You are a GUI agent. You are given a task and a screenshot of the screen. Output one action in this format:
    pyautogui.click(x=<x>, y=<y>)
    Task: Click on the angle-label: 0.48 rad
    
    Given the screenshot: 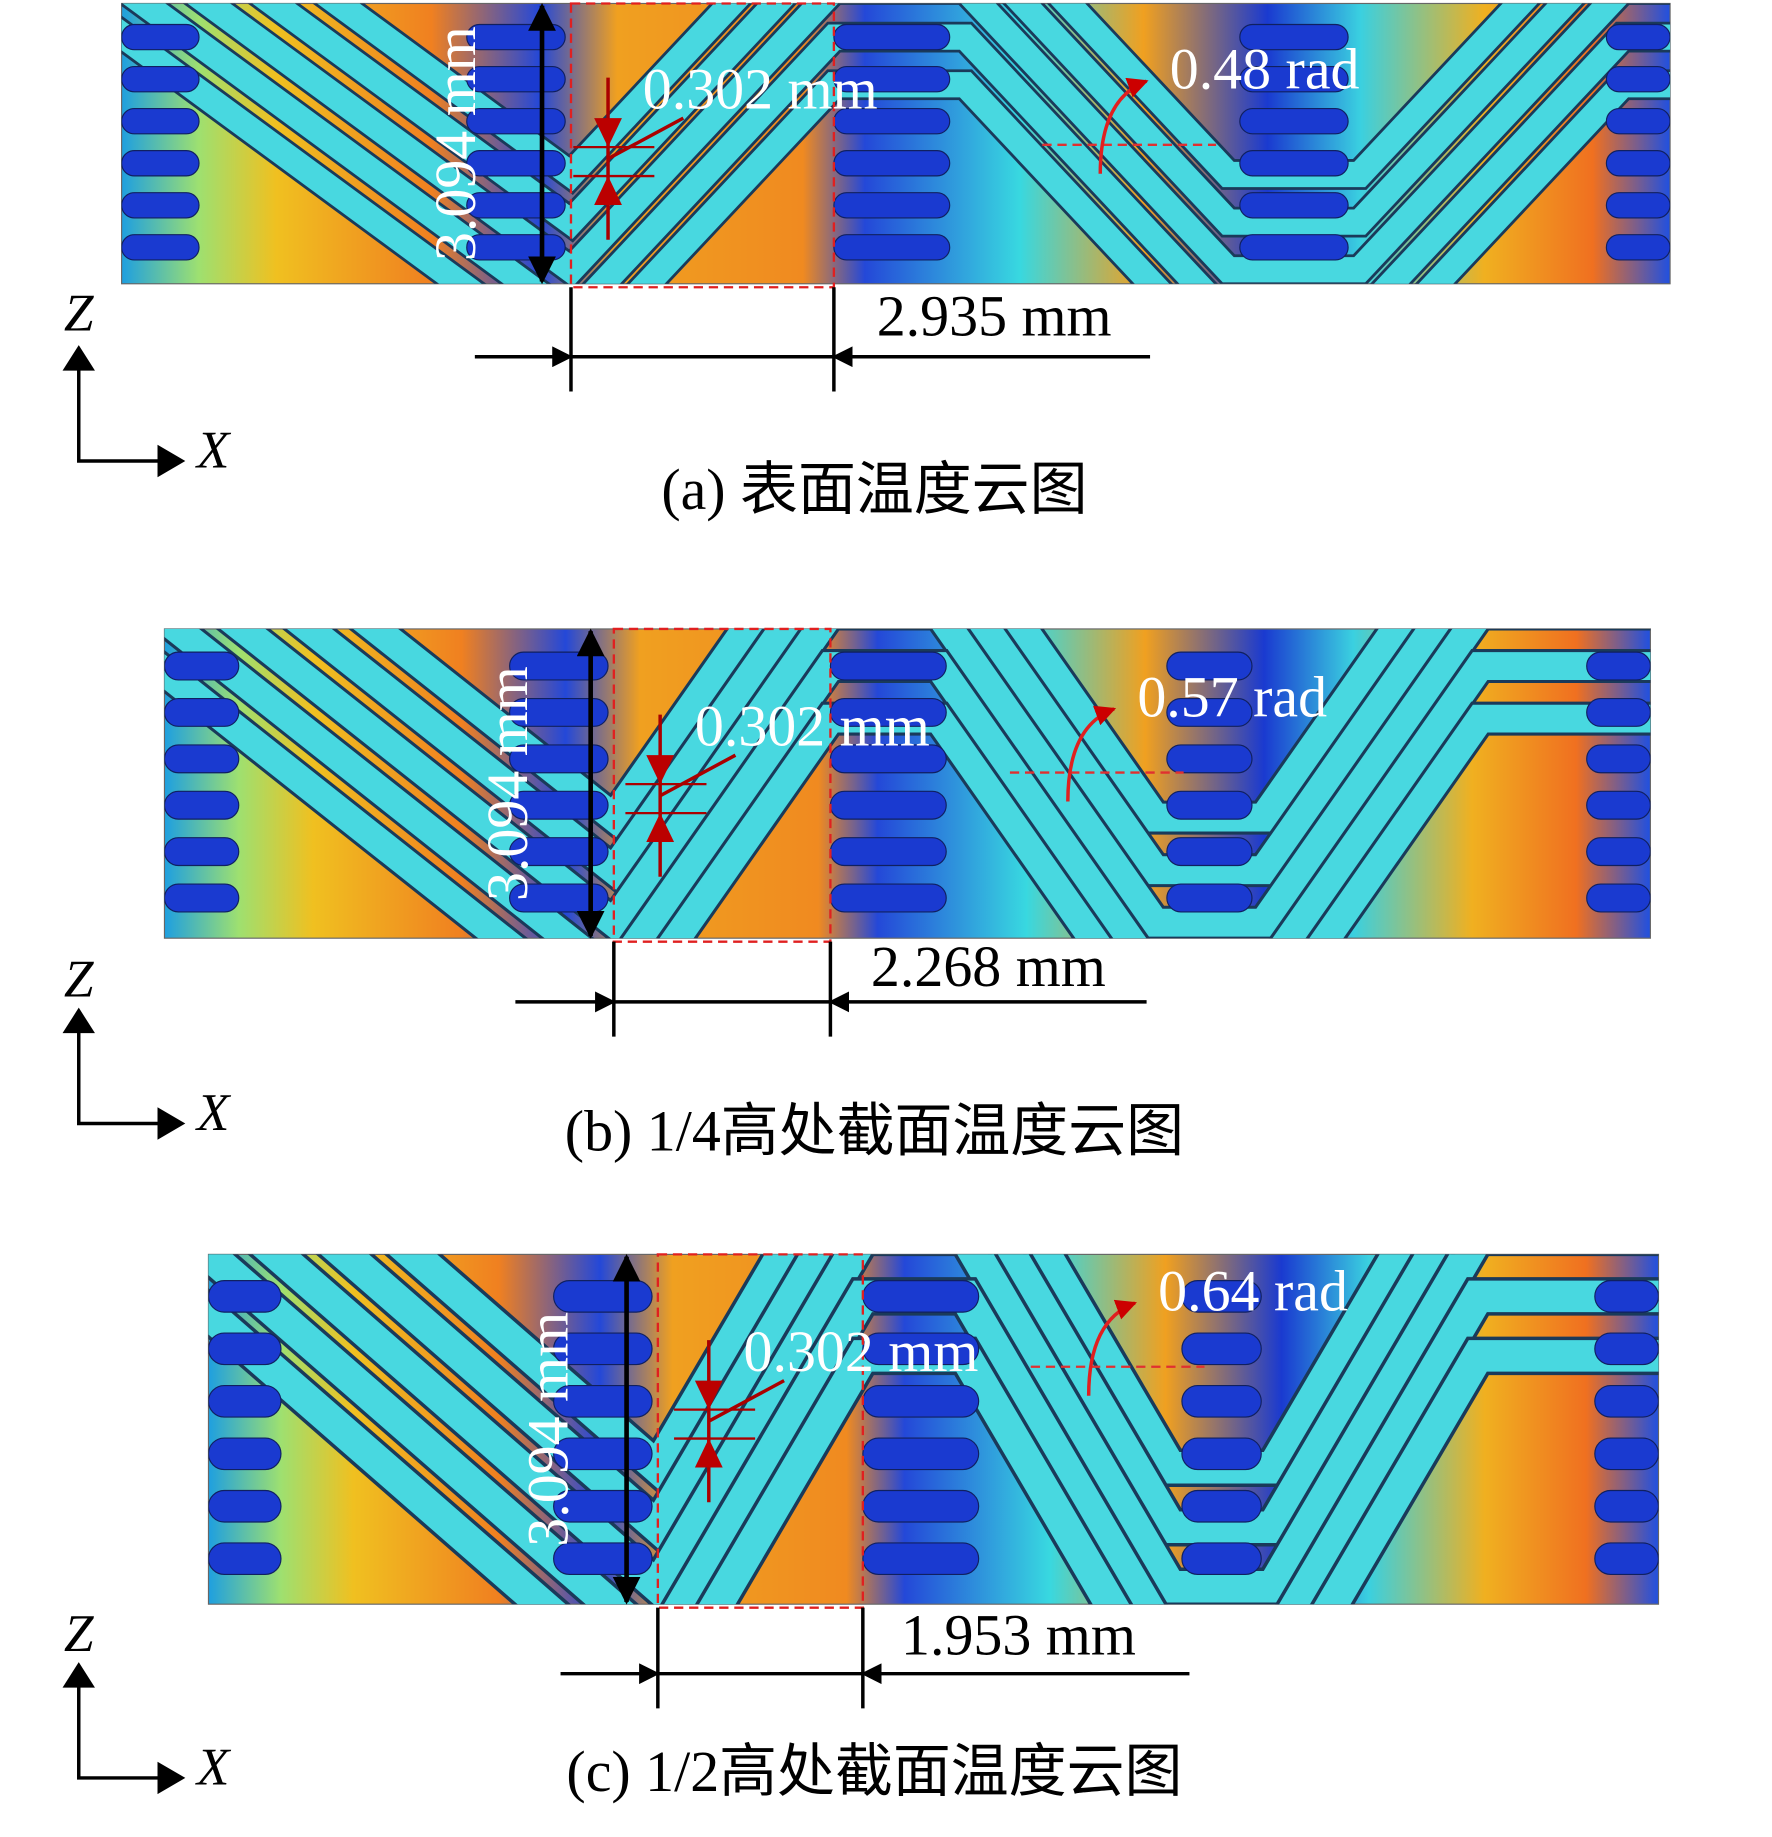 What is the action you would take?
    pyautogui.click(x=1265, y=69)
    